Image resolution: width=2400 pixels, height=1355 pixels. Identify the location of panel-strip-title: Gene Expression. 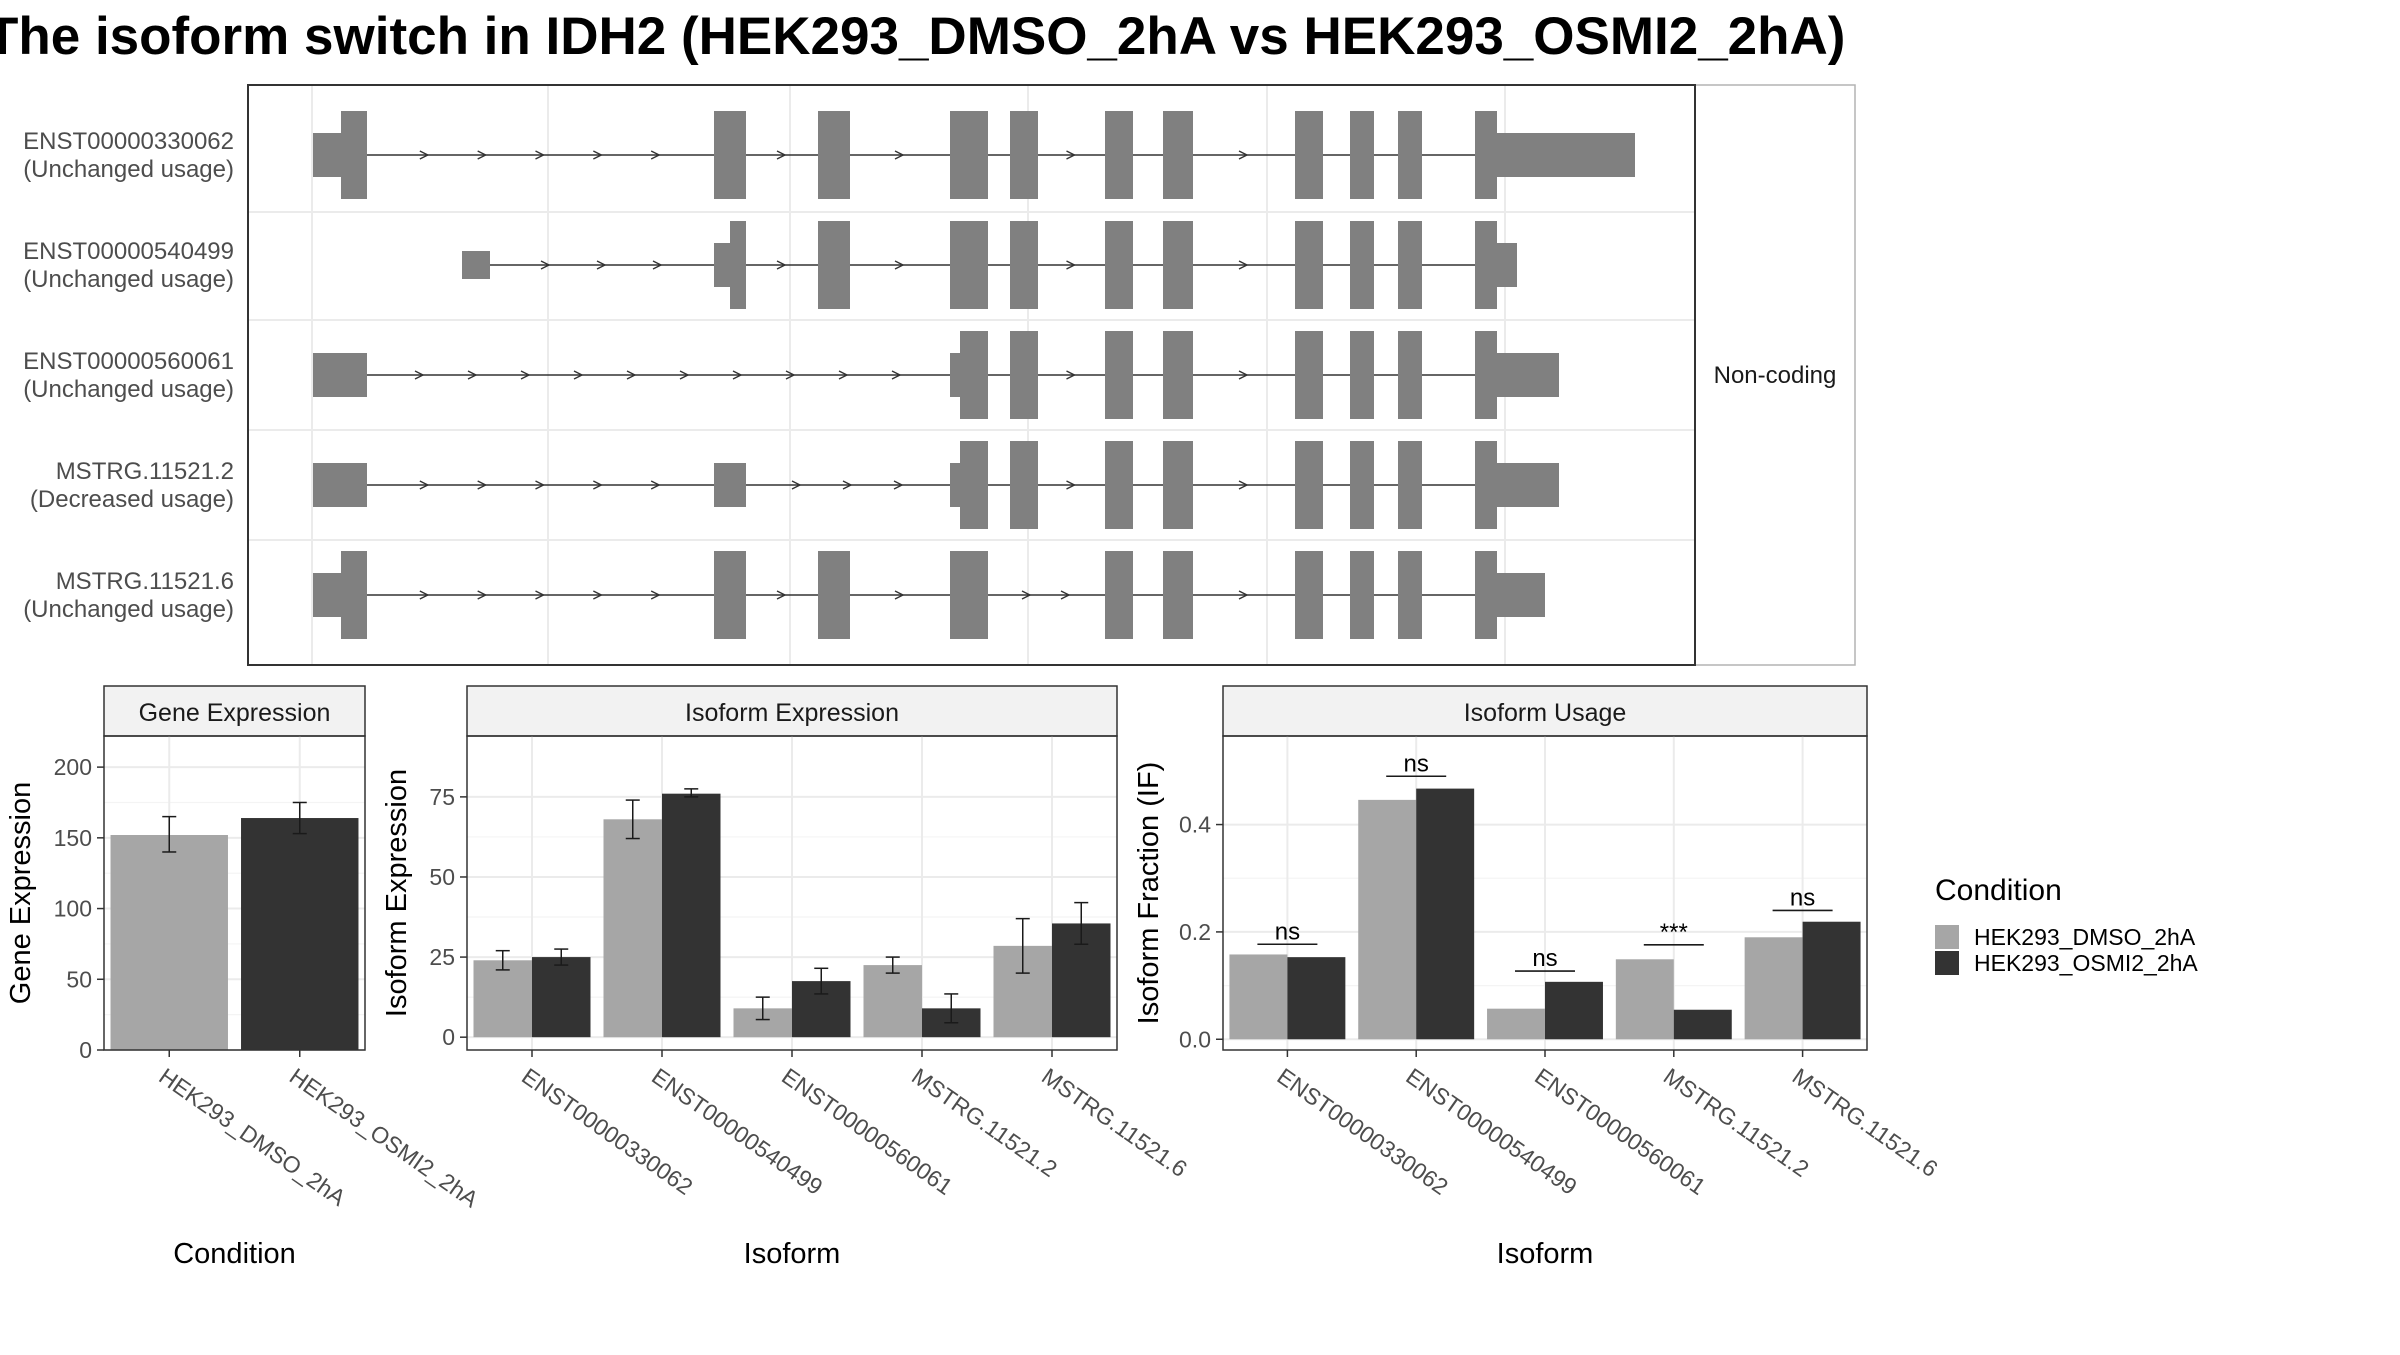
(235, 713).